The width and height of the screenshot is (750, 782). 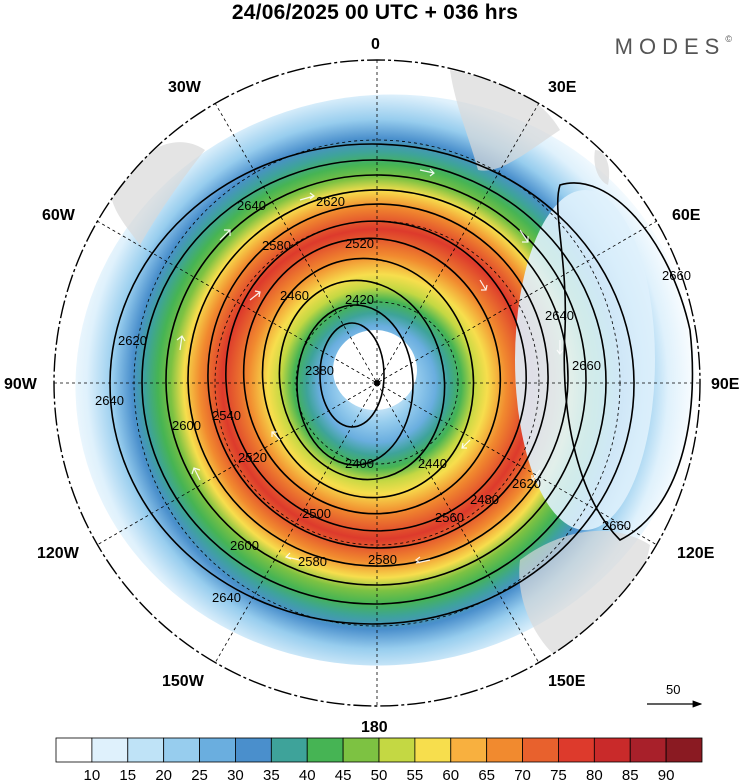 I want to click on colorbar-tick-label: 75, so click(x=558, y=774).